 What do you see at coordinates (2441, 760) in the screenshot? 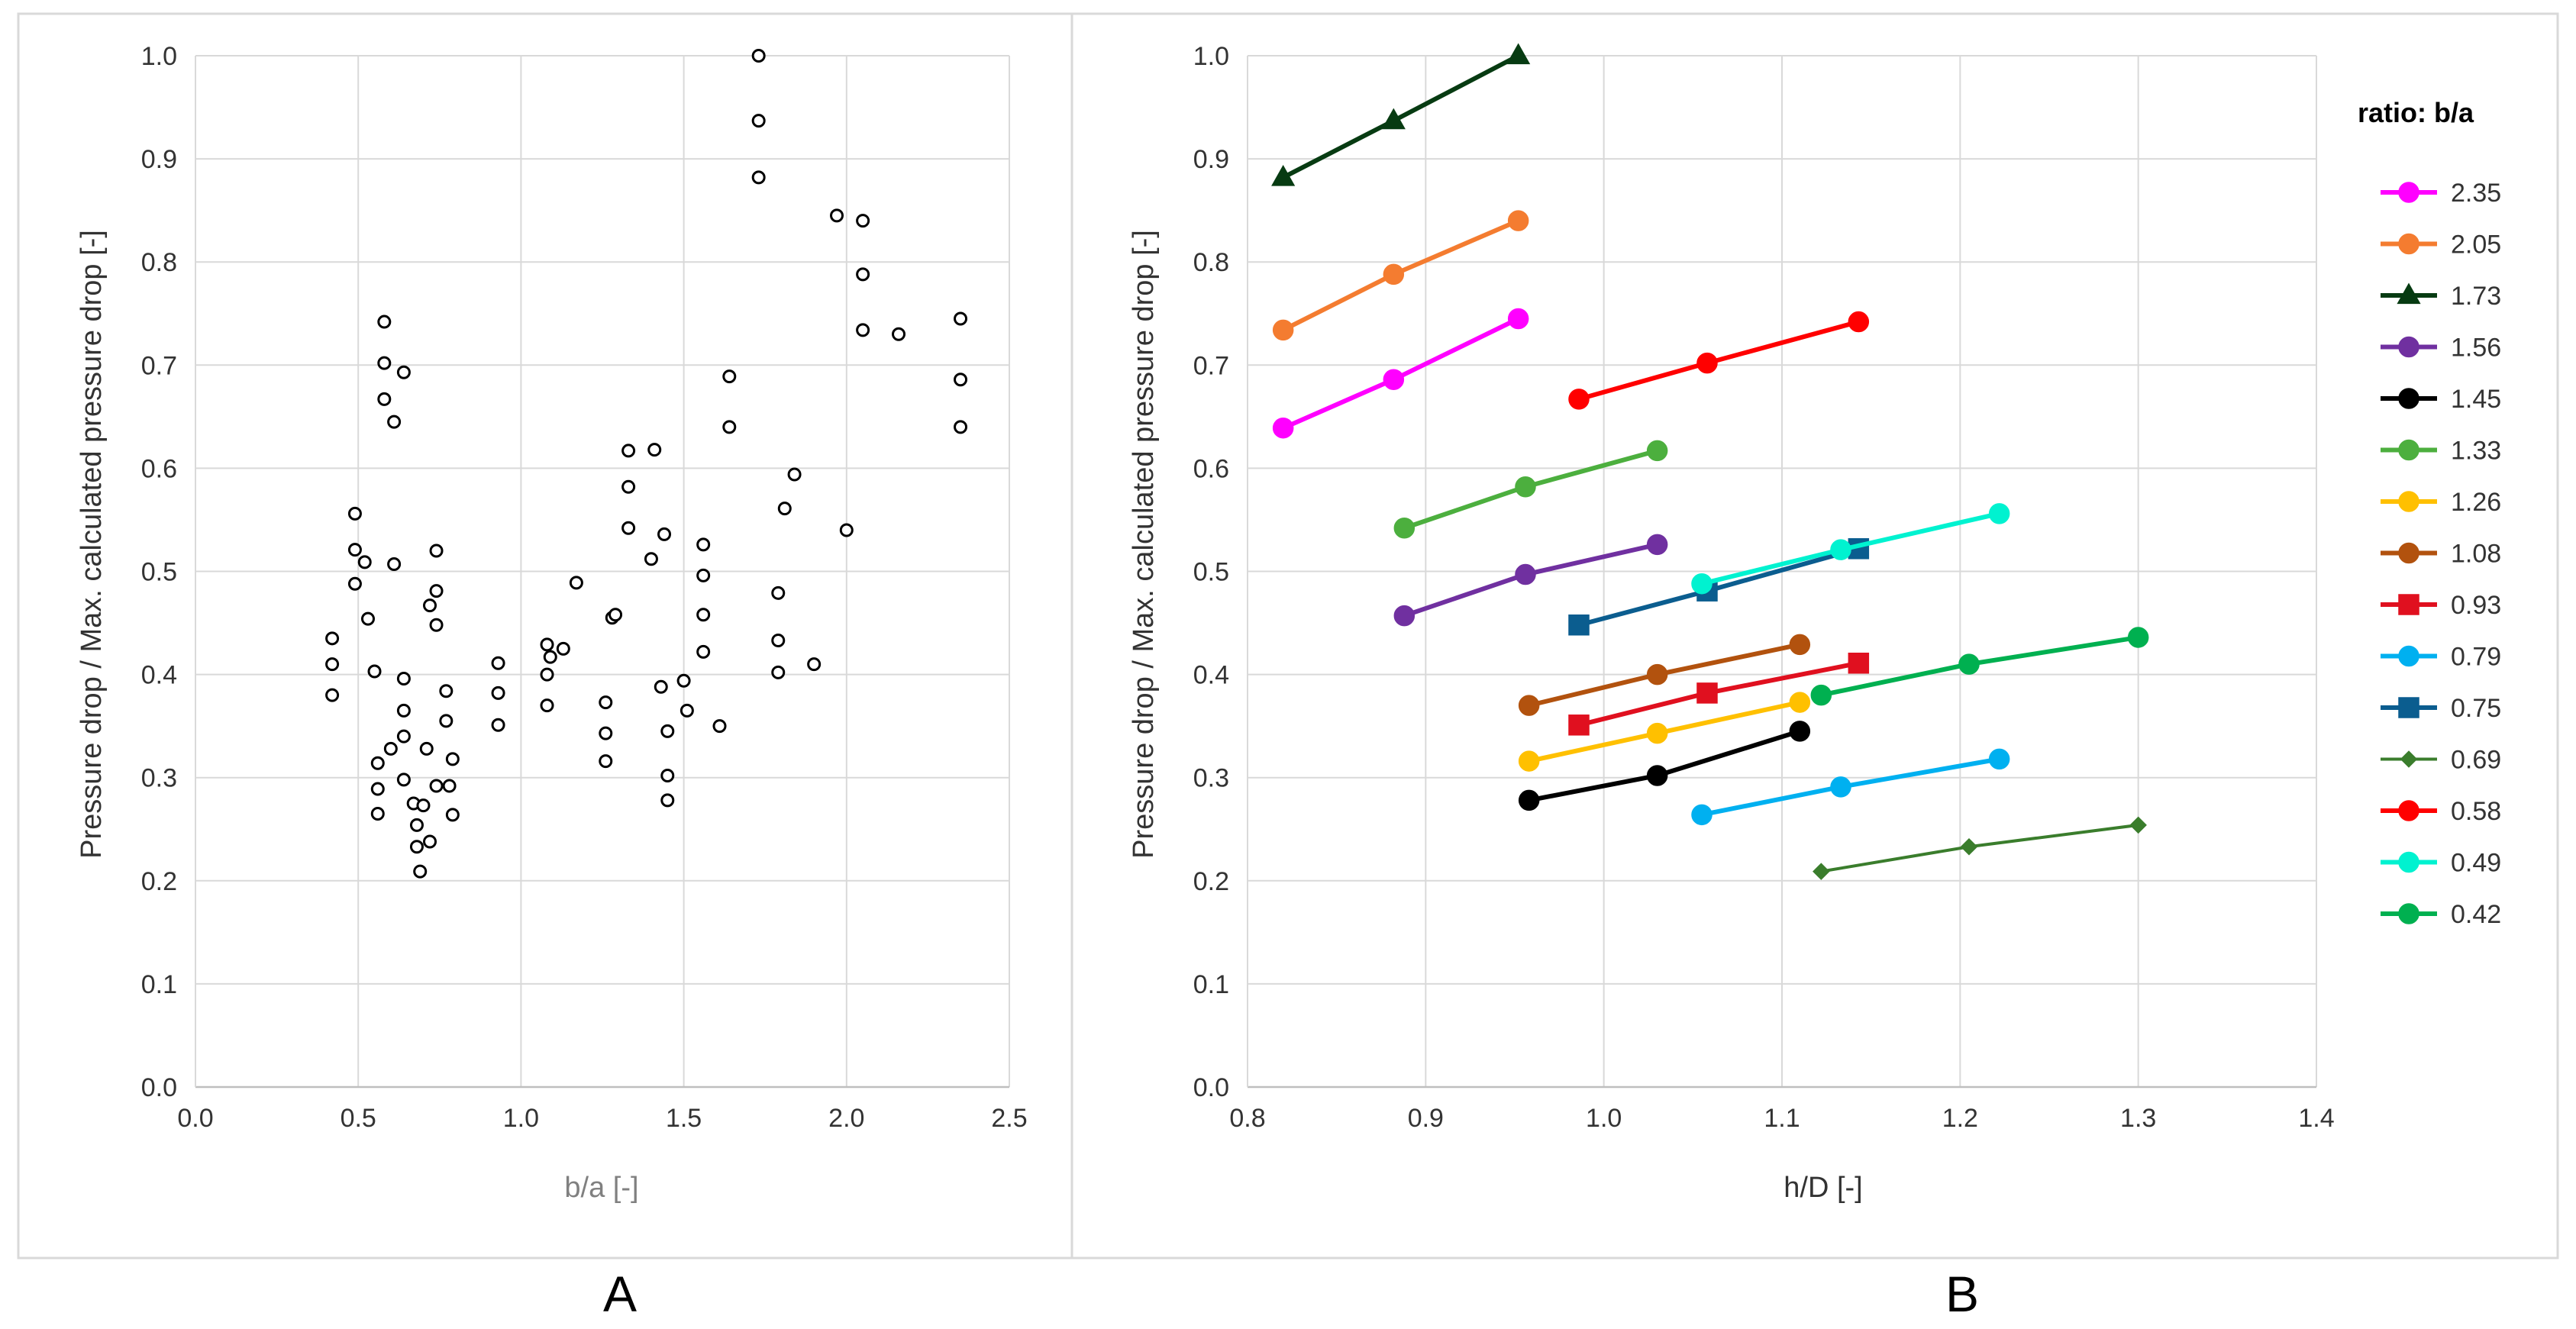
I see `legend-item: 0.69` at bounding box center [2441, 760].